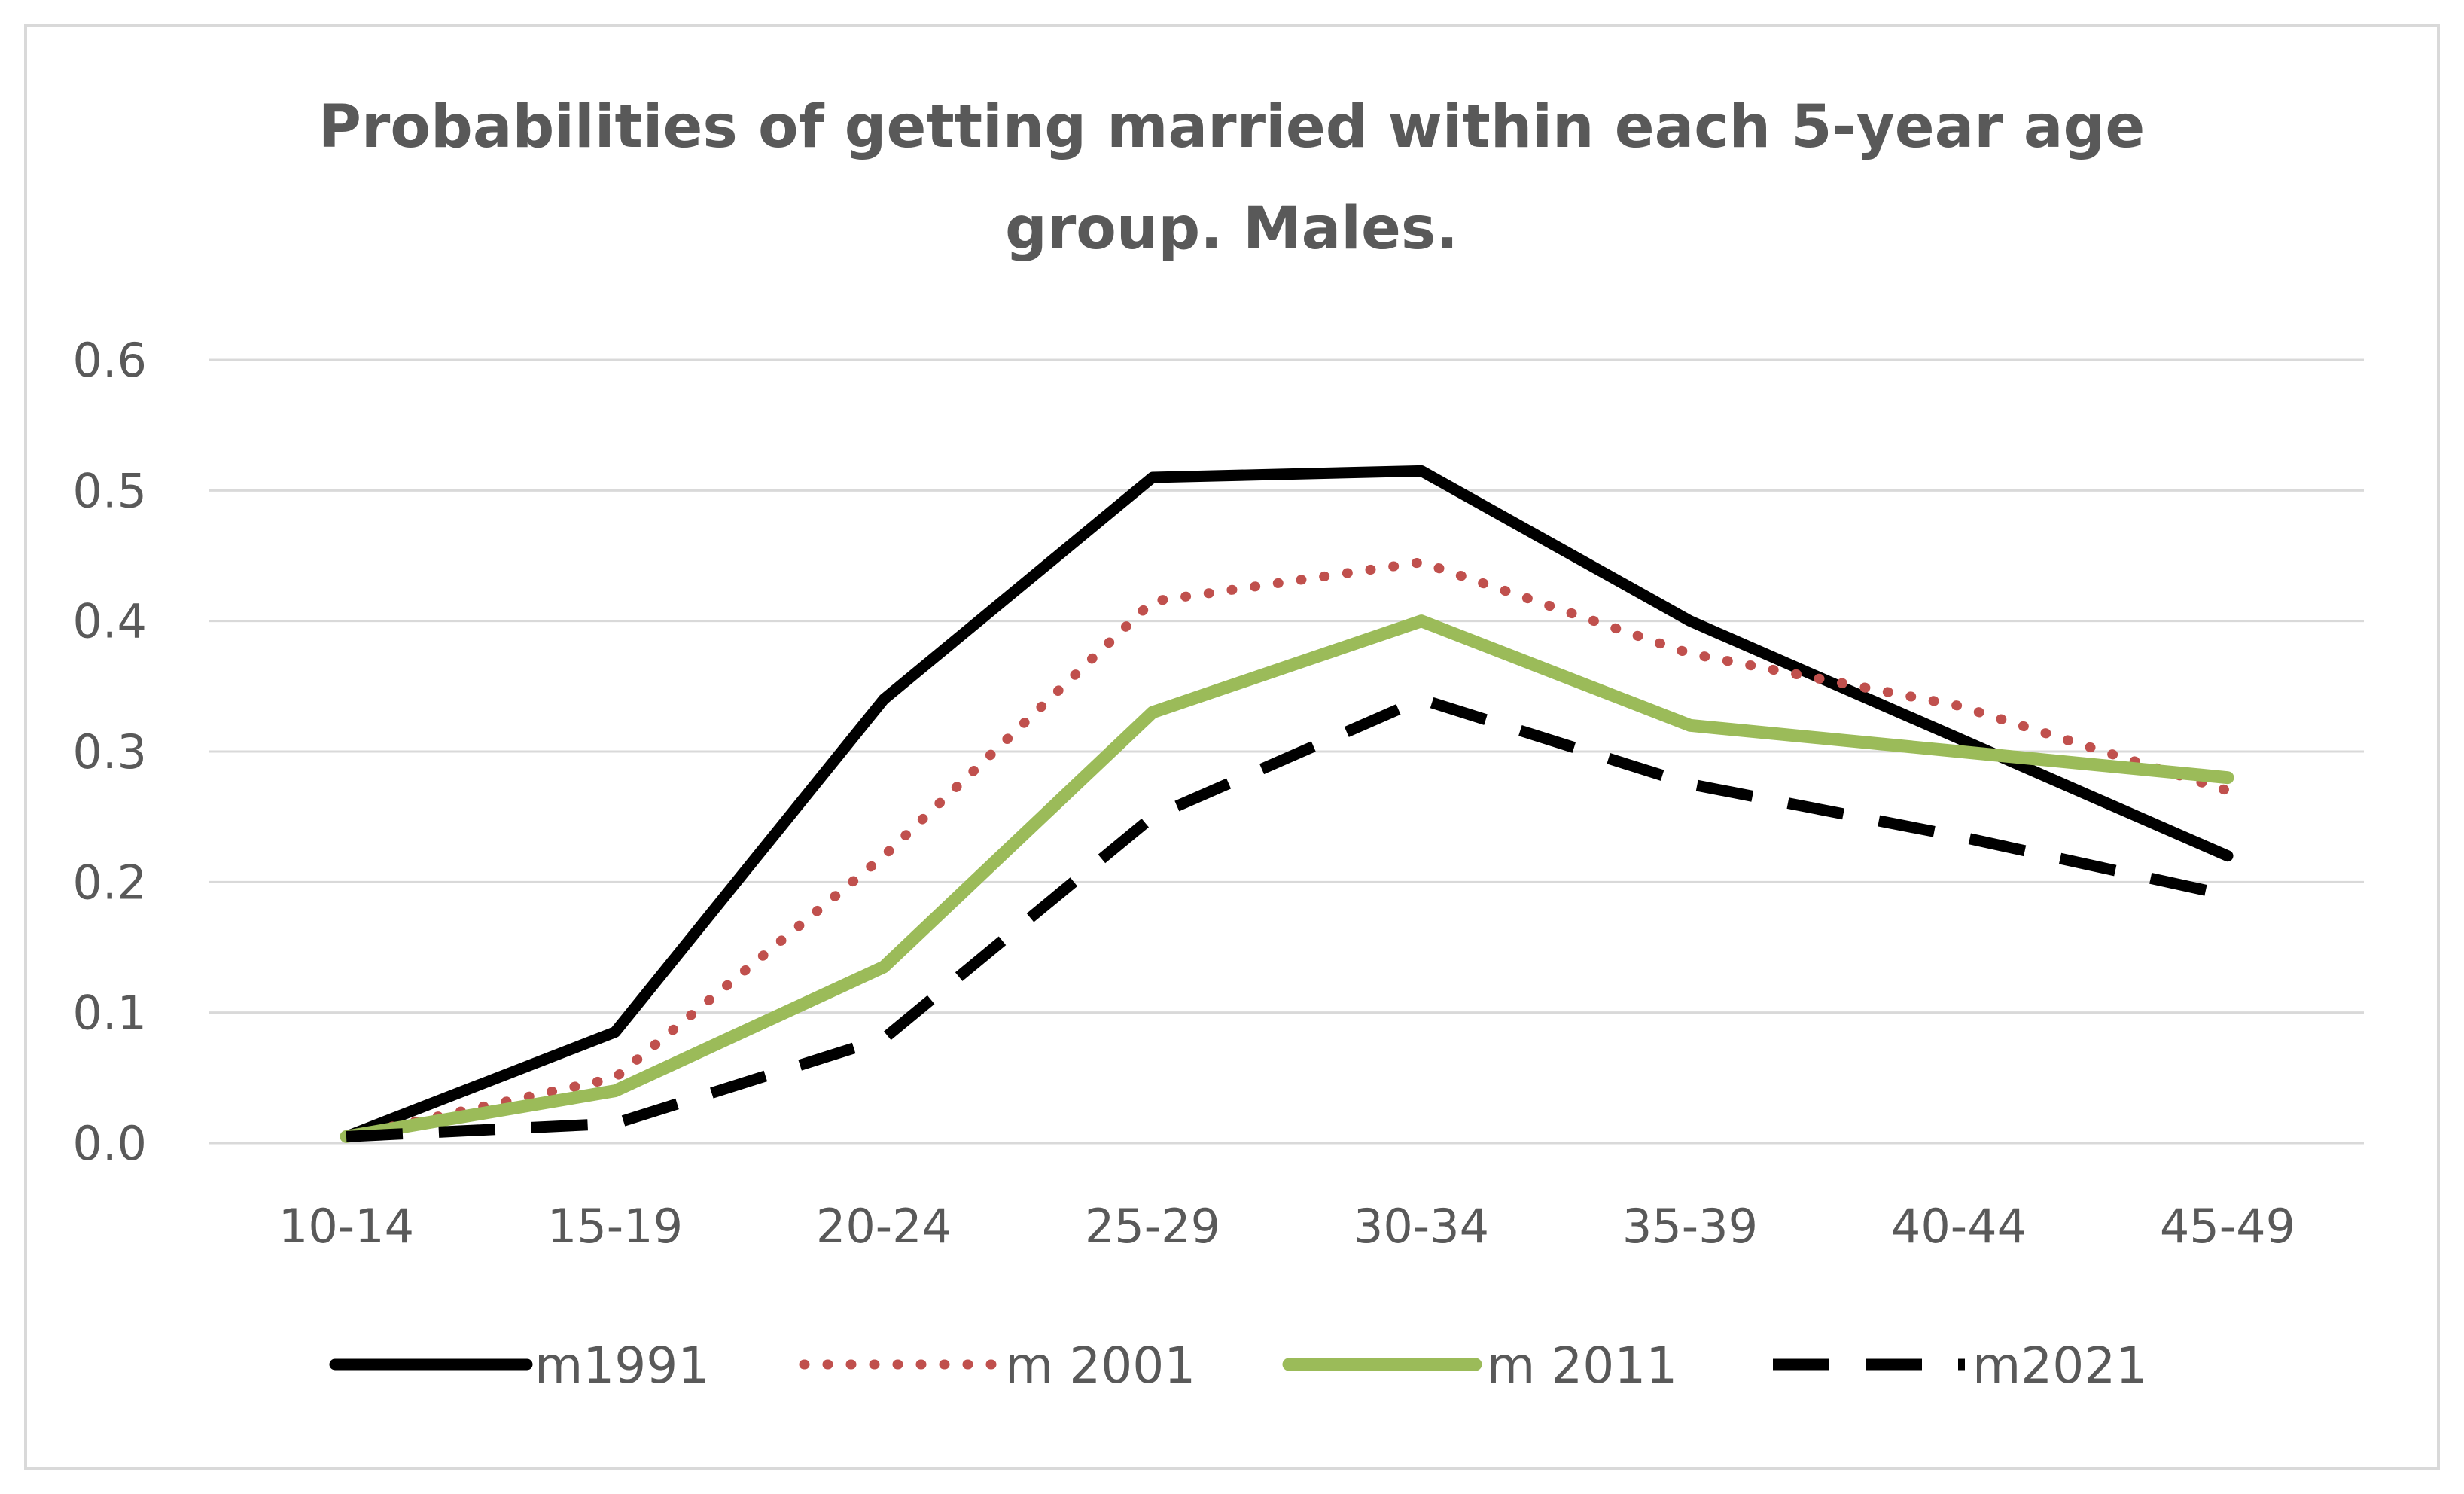 The height and width of the screenshot is (1494, 2464). I want to click on x-tick-label: 35-39, so click(1690, 1226).